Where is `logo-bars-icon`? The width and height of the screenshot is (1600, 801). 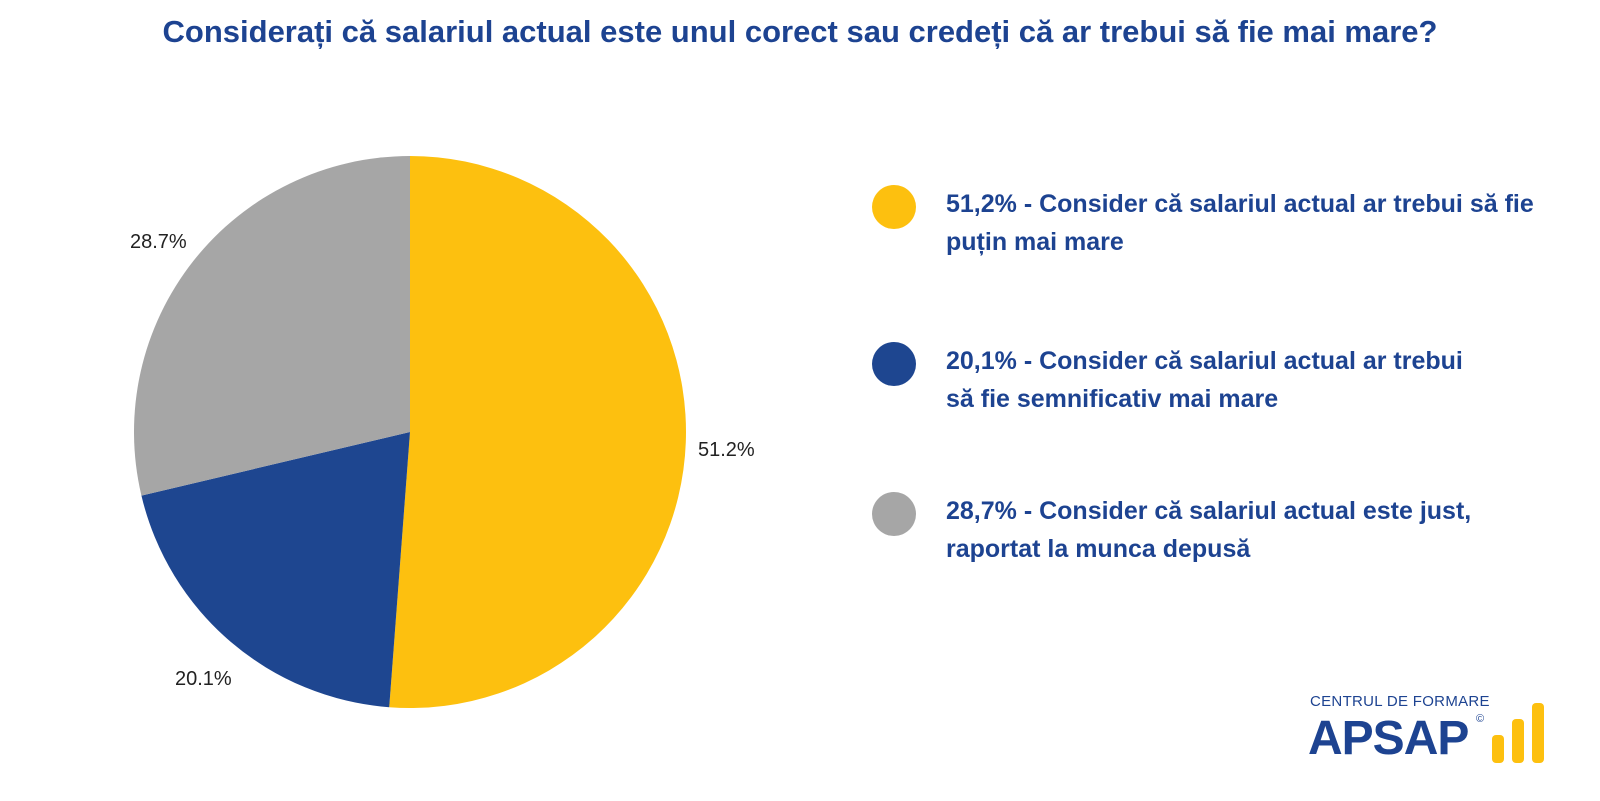 logo-bars-icon is located at coordinates (1518, 733).